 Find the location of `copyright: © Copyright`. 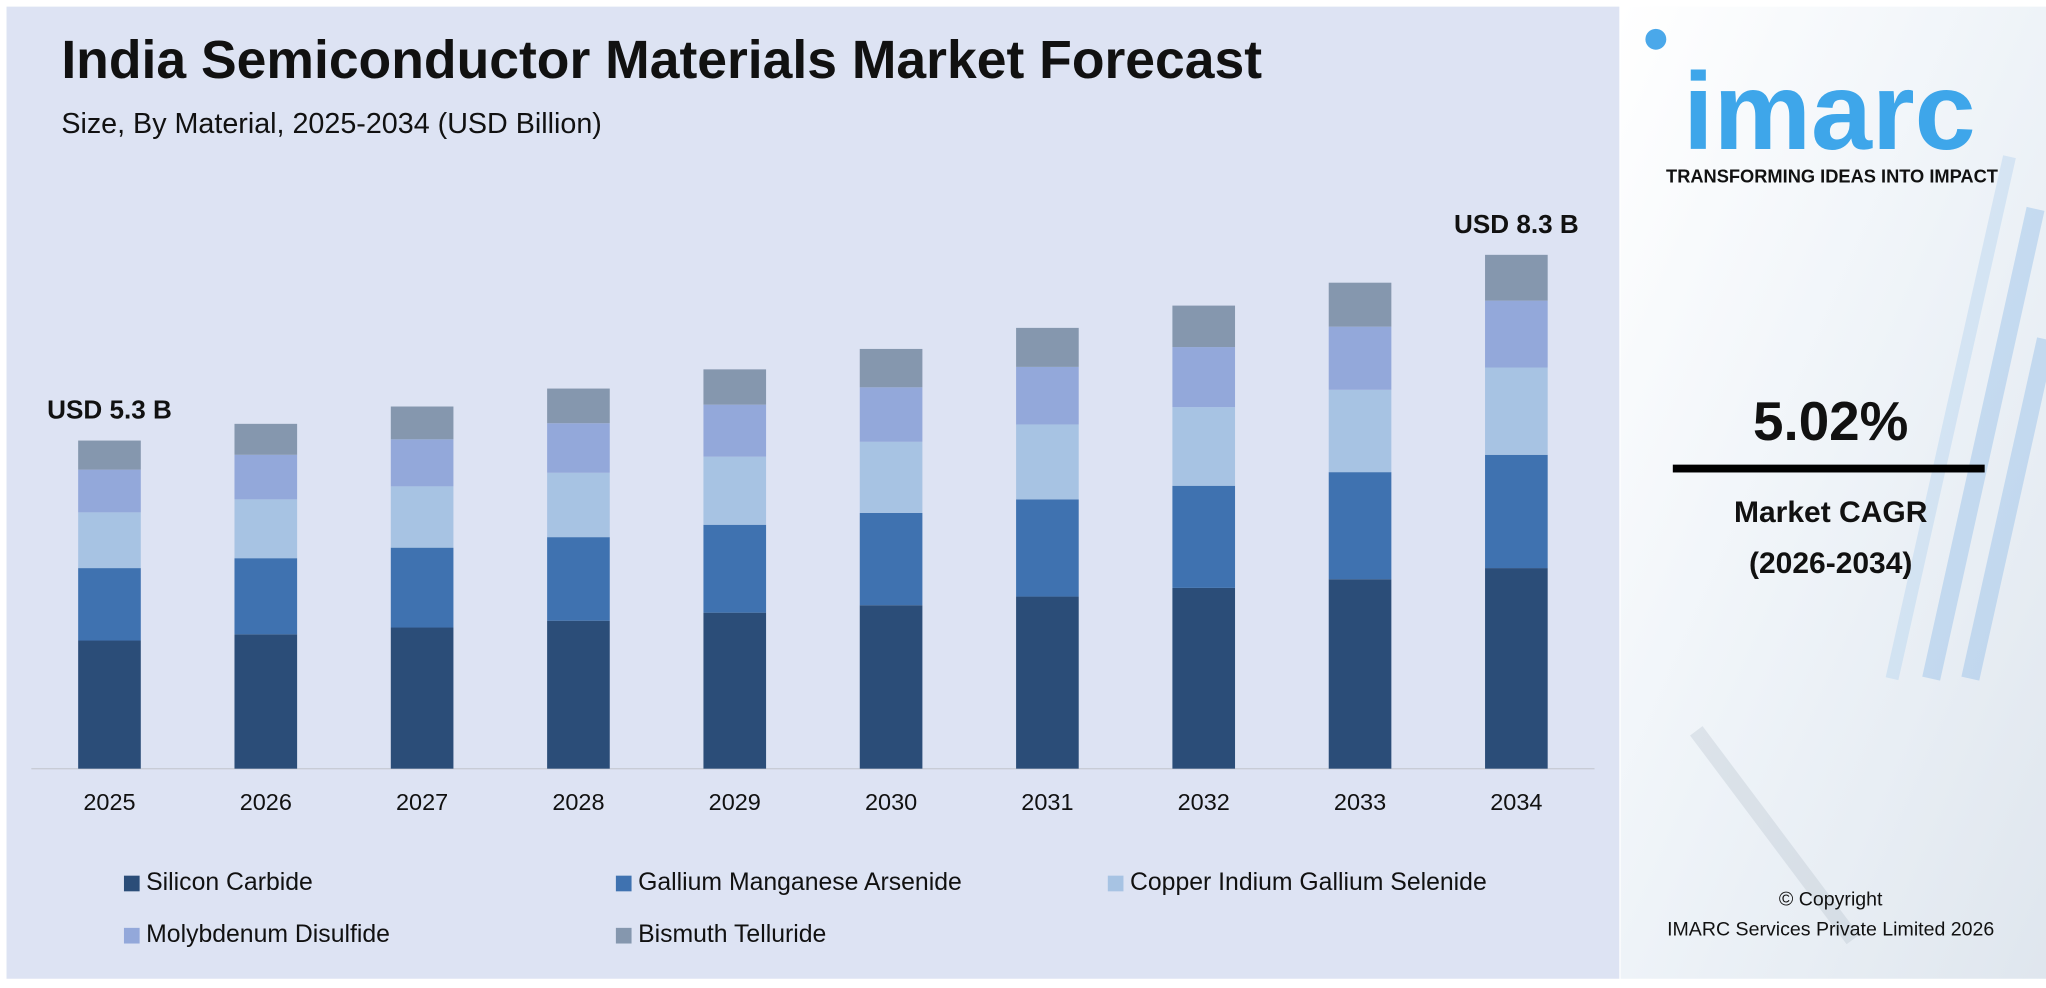

copyright: © Copyright is located at coordinates (1831, 900).